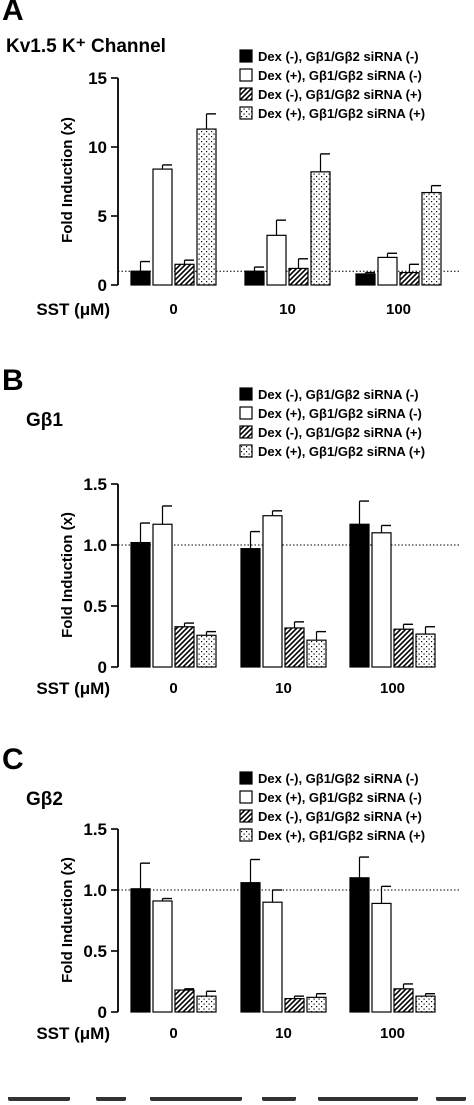 This screenshot has width=474, height=1105. What do you see at coordinates (95, 829) in the screenshot?
I see `y-tick-label-3: 1.5` at bounding box center [95, 829].